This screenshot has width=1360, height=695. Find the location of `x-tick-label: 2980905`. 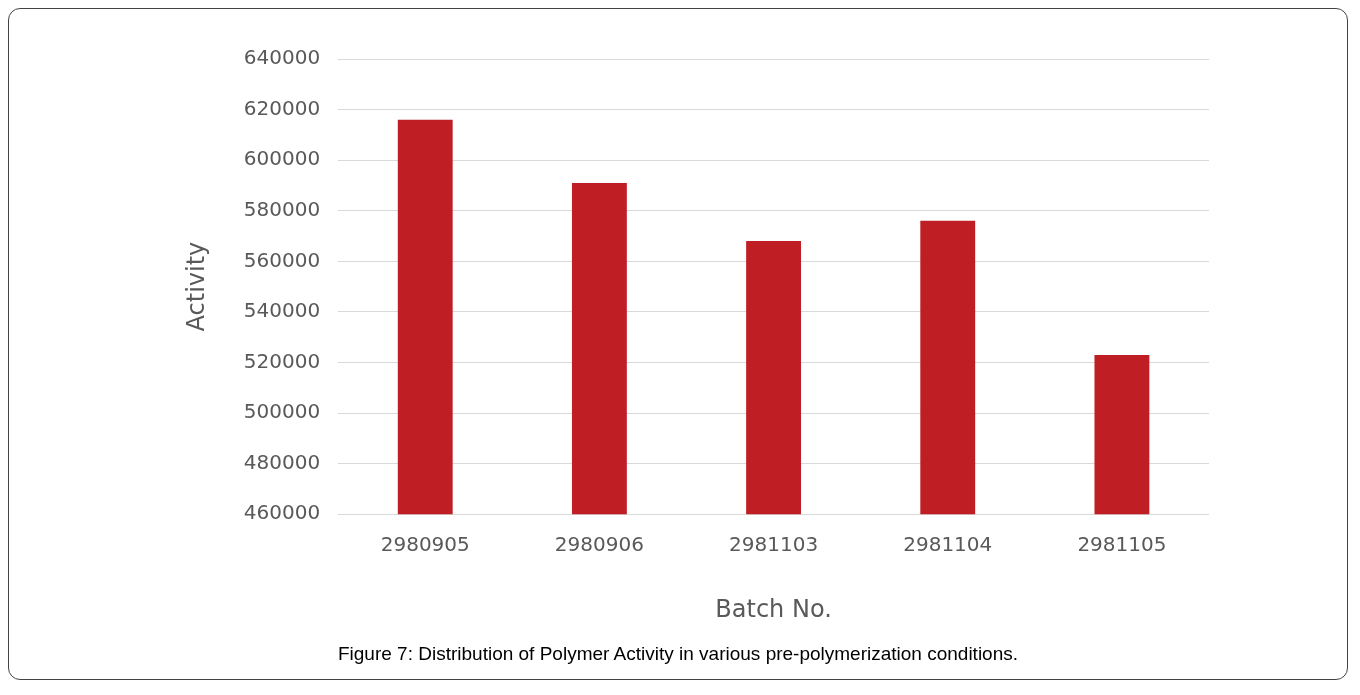

x-tick-label: 2980905 is located at coordinates (425, 544).